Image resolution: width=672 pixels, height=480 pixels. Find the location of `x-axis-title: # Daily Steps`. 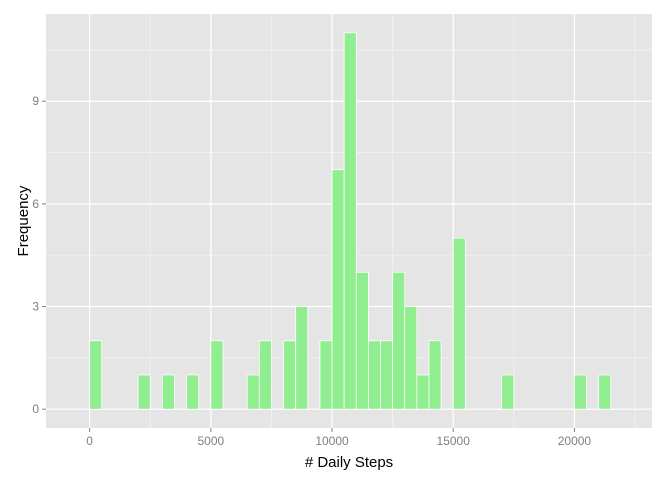

x-axis-title: # Daily Steps is located at coordinates (349, 462).